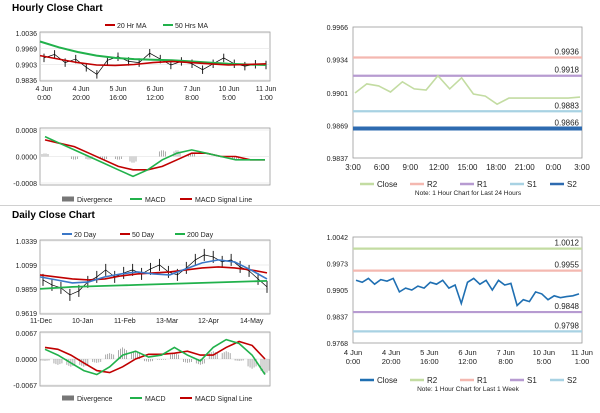 This screenshot has height=413, width=600. What do you see at coordinates (25, 184) in the screenshot?
I see `hourly-macd-y-tick-label: -0.0008` at bounding box center [25, 184].